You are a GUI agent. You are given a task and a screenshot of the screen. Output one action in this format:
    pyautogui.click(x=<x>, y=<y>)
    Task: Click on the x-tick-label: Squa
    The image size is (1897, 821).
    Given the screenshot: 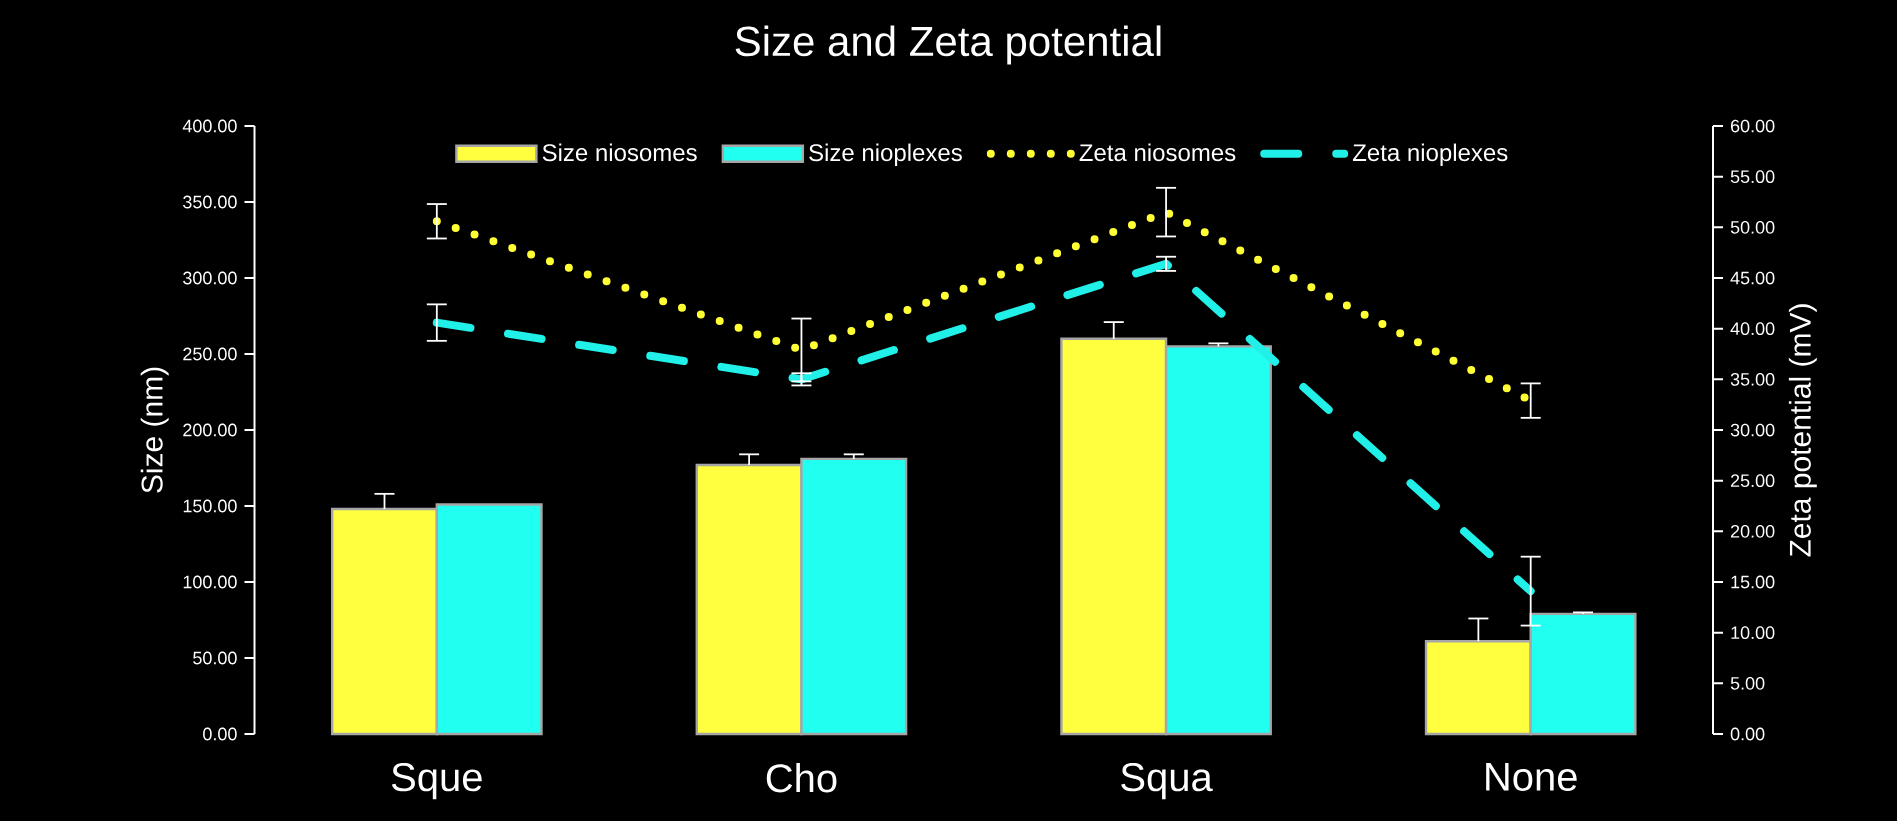 What is the action you would take?
    pyautogui.click(x=1167, y=781)
    